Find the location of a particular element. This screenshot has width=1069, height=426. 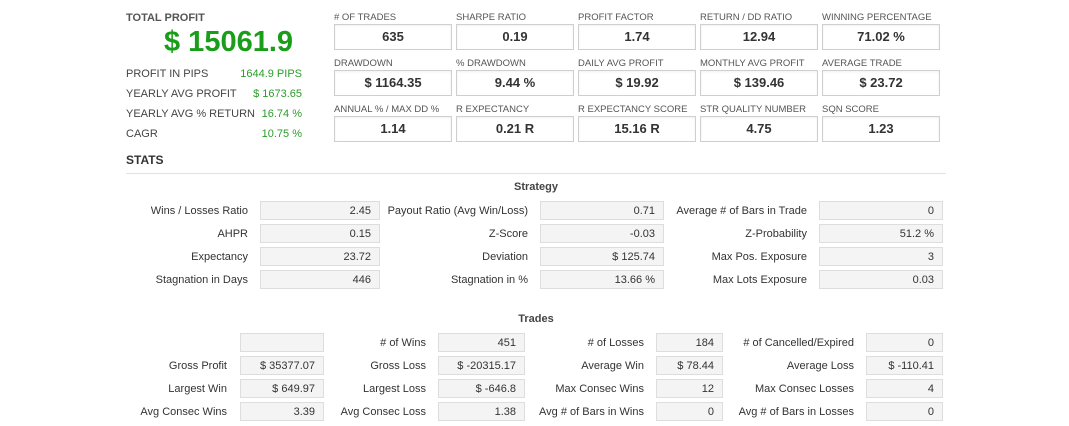

strategy-label: Stagnation in Days is located at coordinates (201, 280).